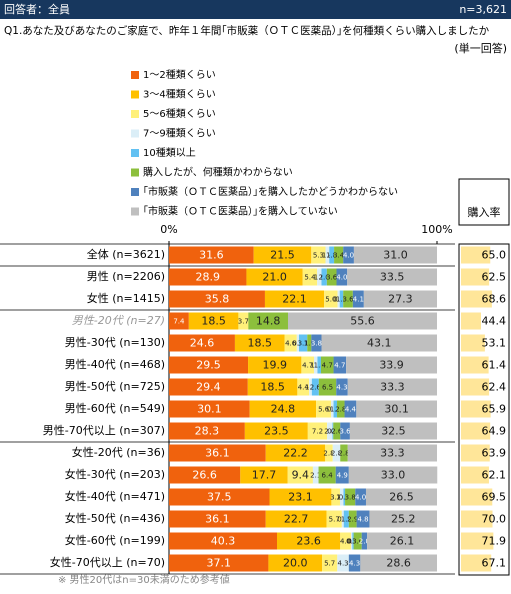 The height and width of the screenshot is (594, 511). What do you see at coordinates (332, 432) in the screenshot?
I see `value-label: 0.3` at bounding box center [332, 432].